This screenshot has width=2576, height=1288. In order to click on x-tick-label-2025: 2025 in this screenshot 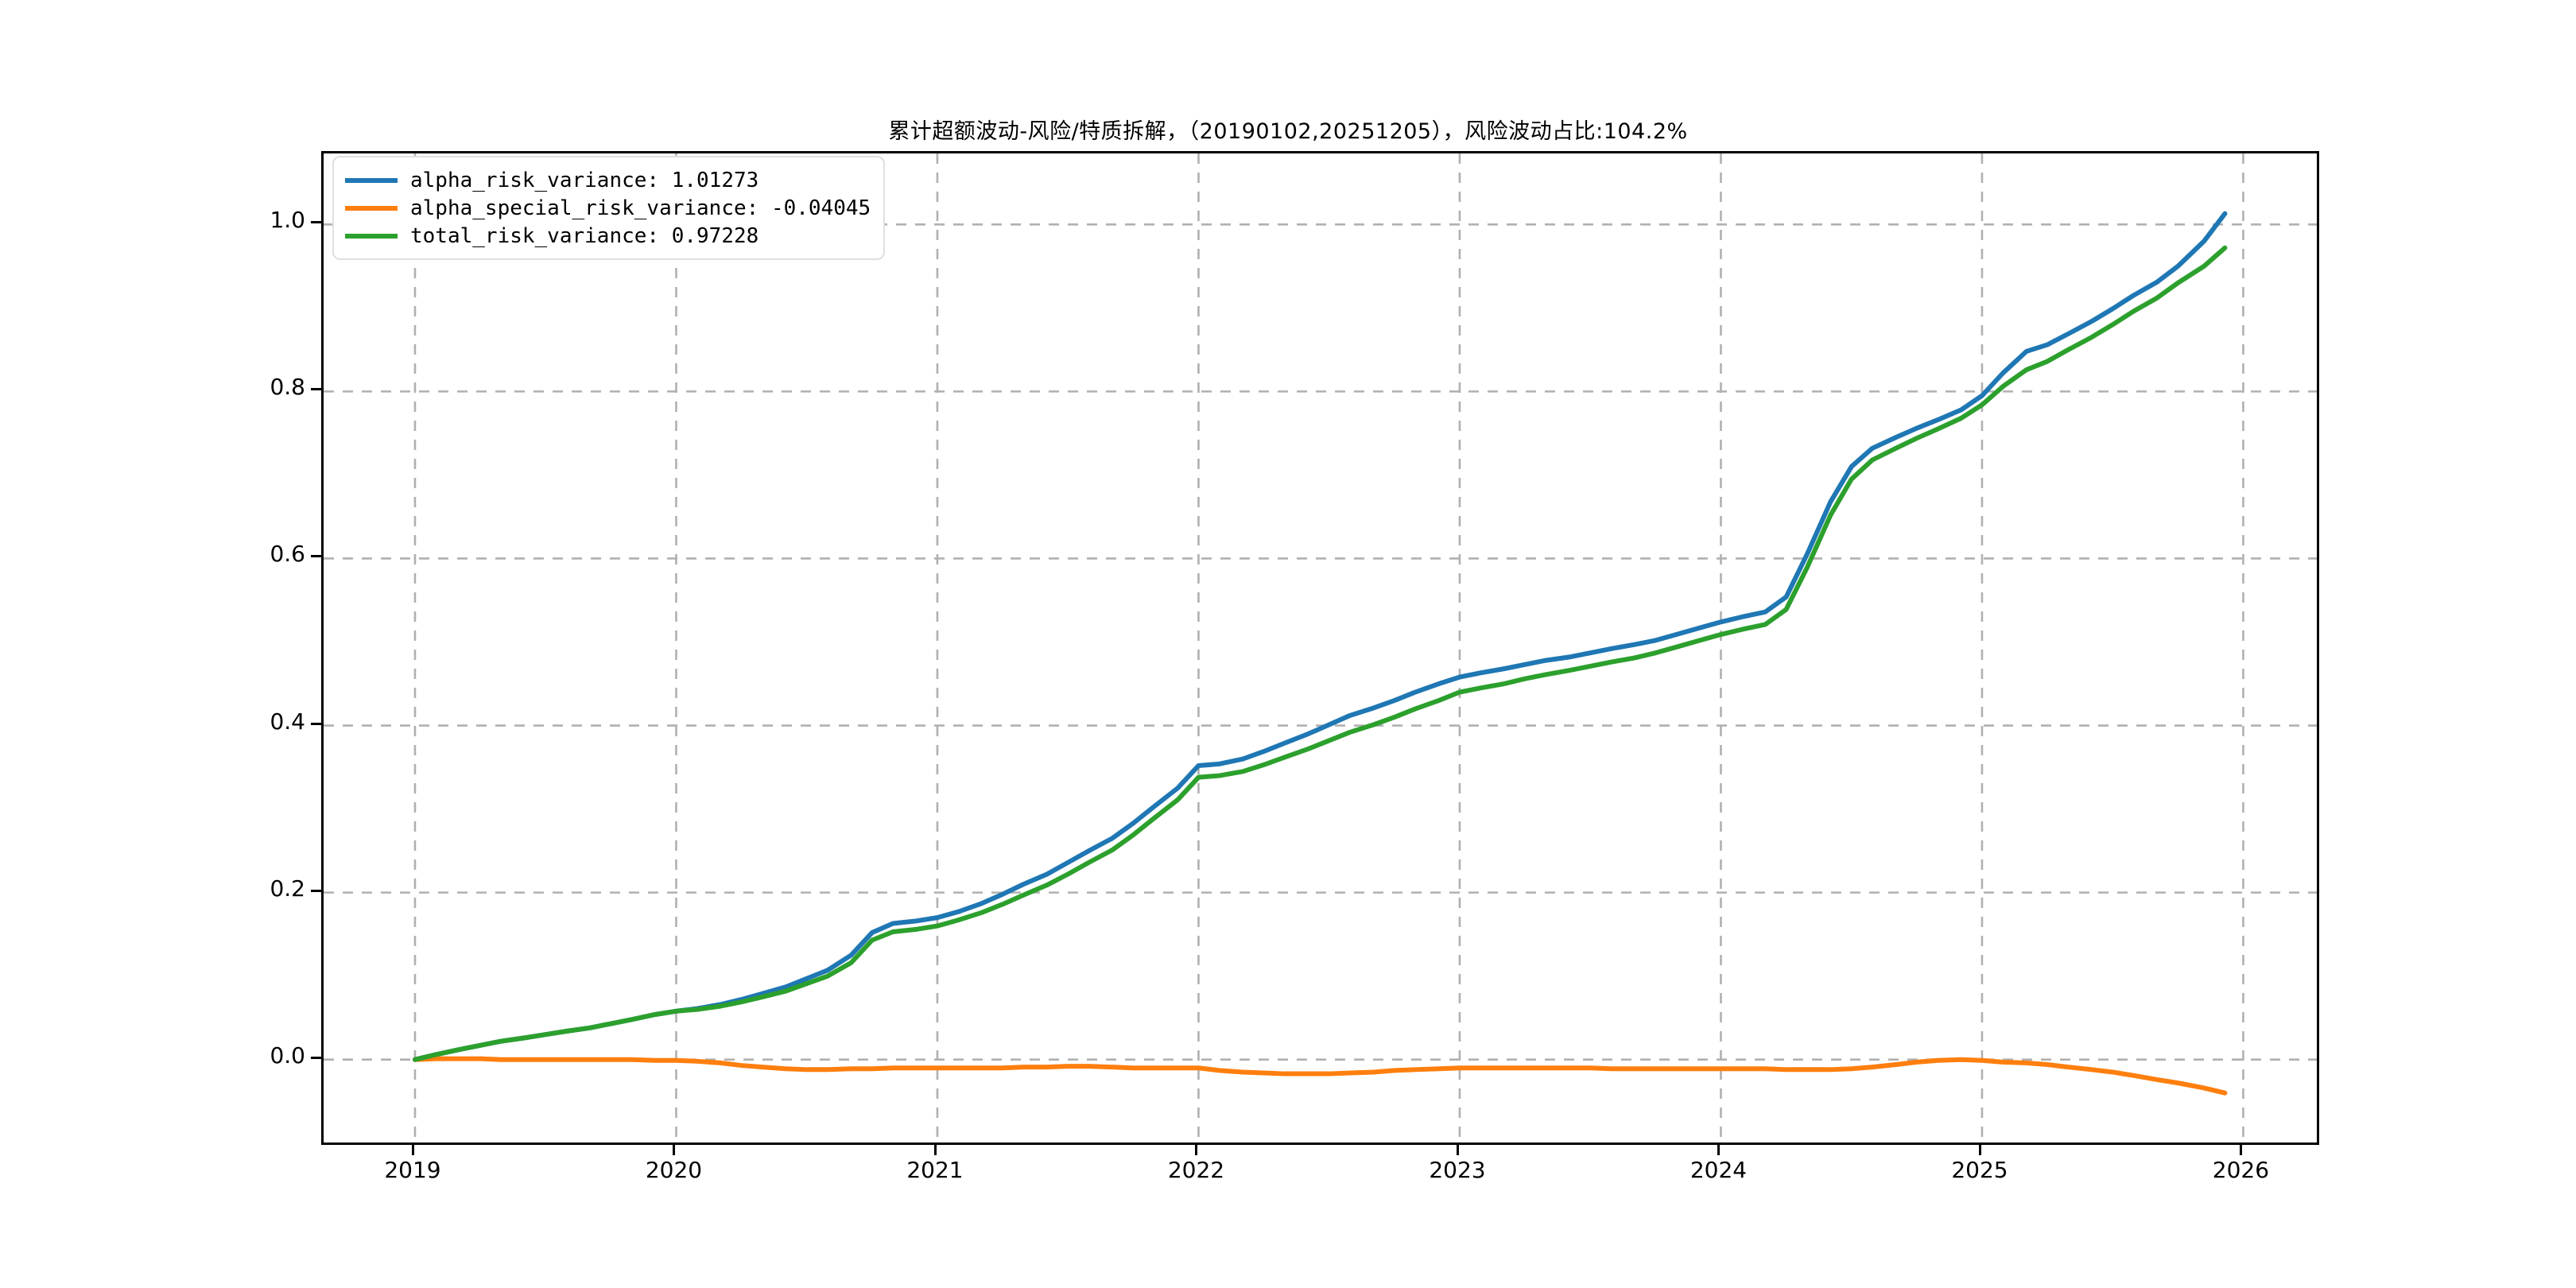, I will do `click(1980, 1170)`.